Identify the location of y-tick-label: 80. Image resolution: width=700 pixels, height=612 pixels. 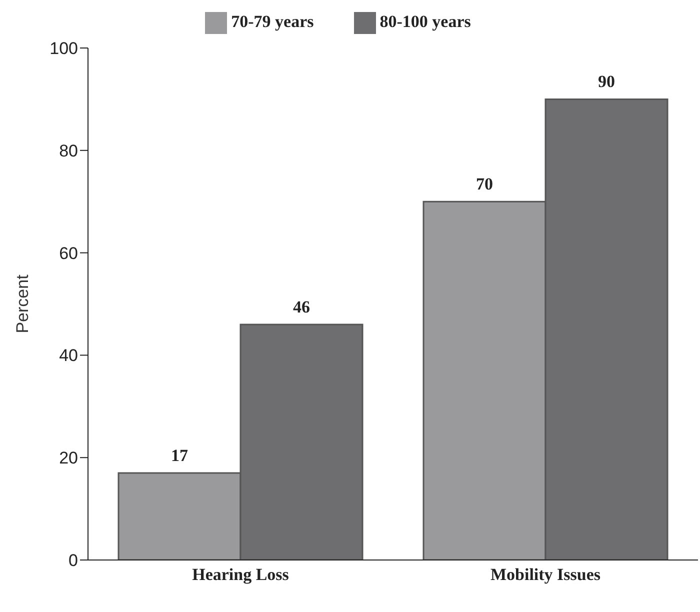
(68, 150).